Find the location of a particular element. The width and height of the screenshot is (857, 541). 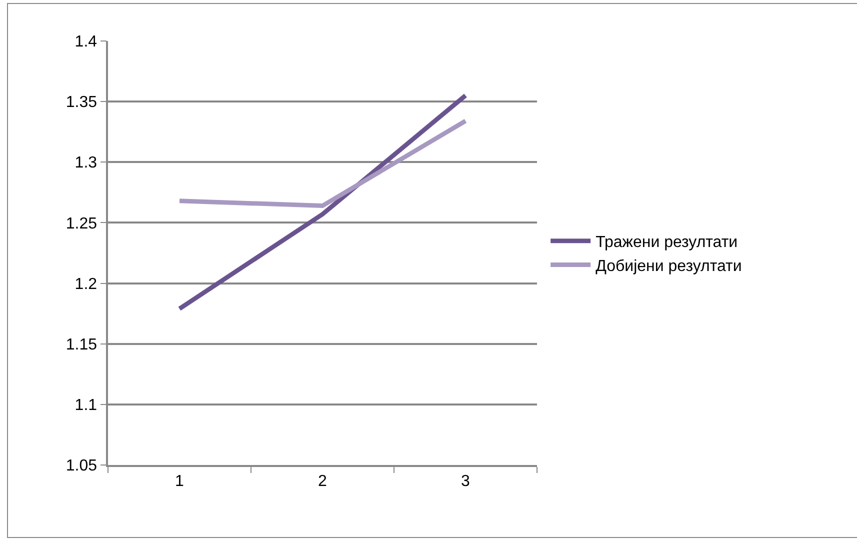

y-tick-label: 1.1 is located at coordinates (86, 405).